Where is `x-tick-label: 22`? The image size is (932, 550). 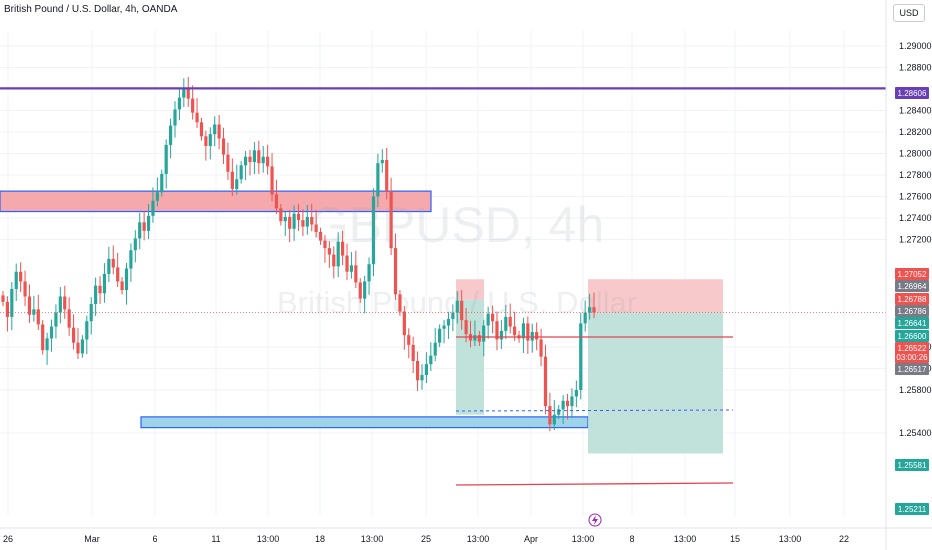
x-tick-label: 22 is located at coordinates (844, 539).